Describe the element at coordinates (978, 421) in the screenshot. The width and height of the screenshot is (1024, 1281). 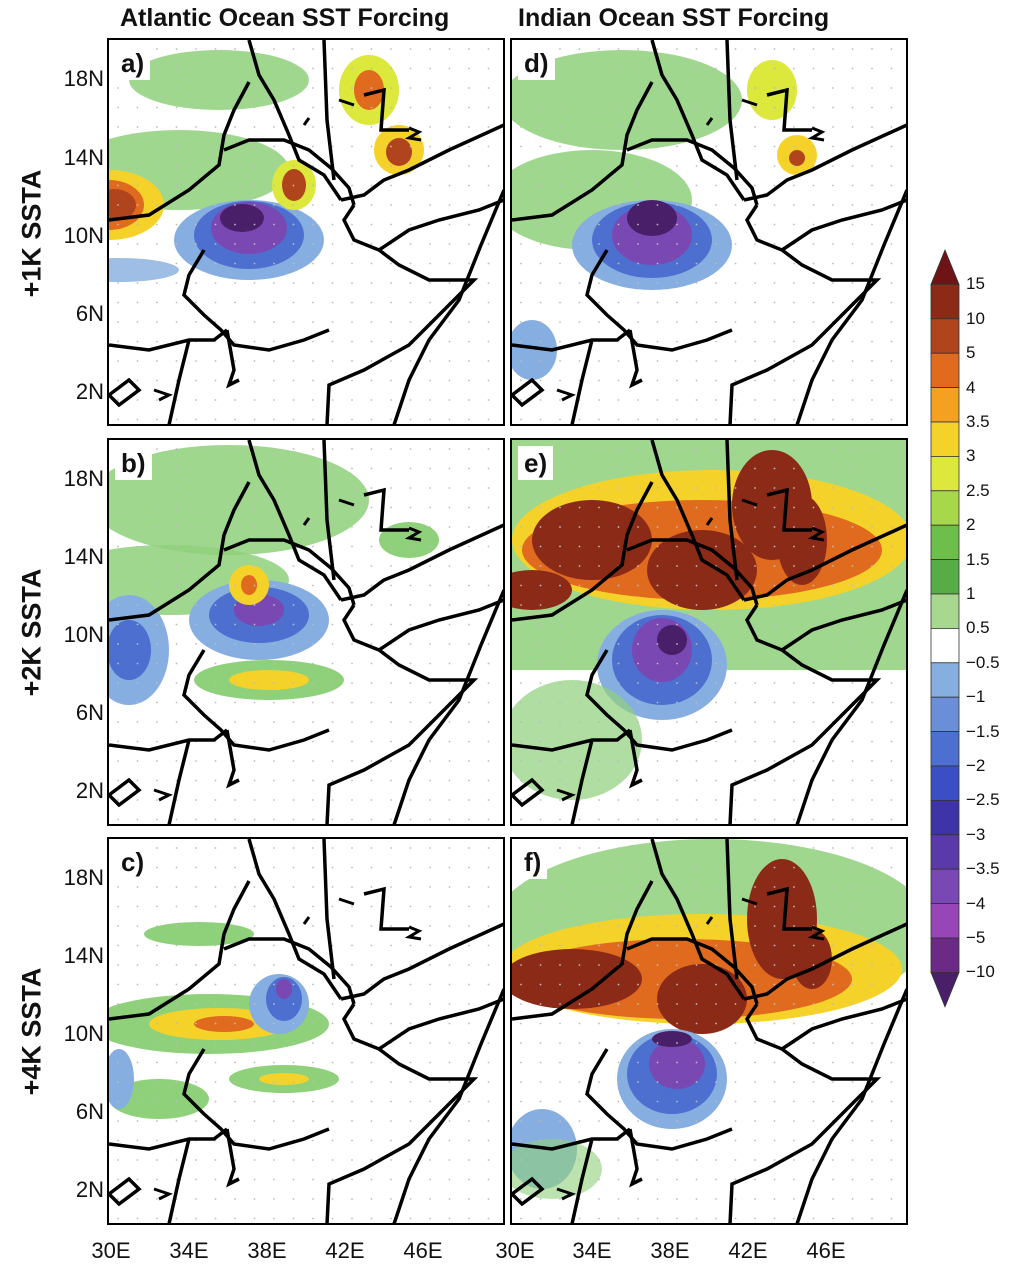
I see `colorbar-tick-label: 3.5` at that location.